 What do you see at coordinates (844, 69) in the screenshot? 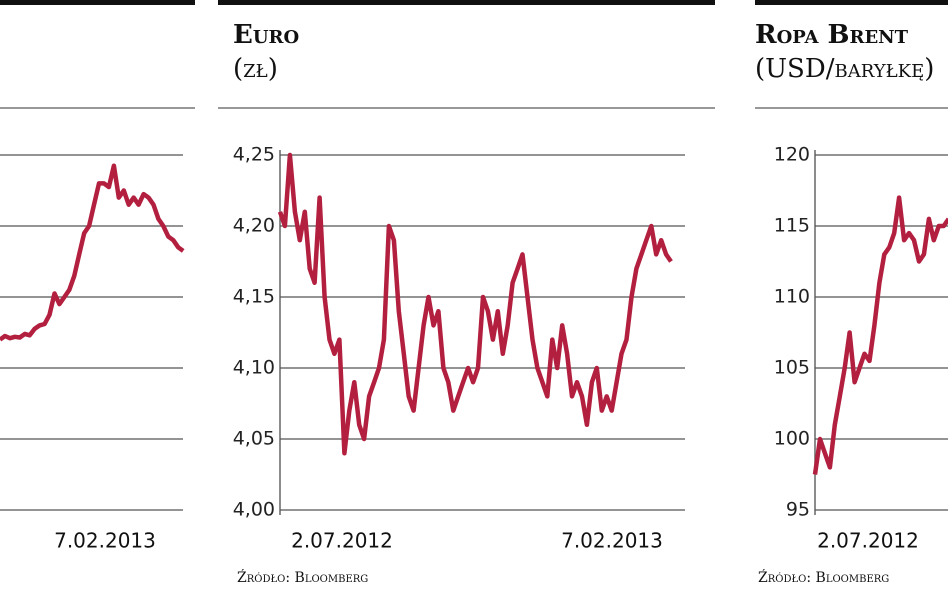
I see `panel-subtitle: (USD/baryłkę)` at bounding box center [844, 69].